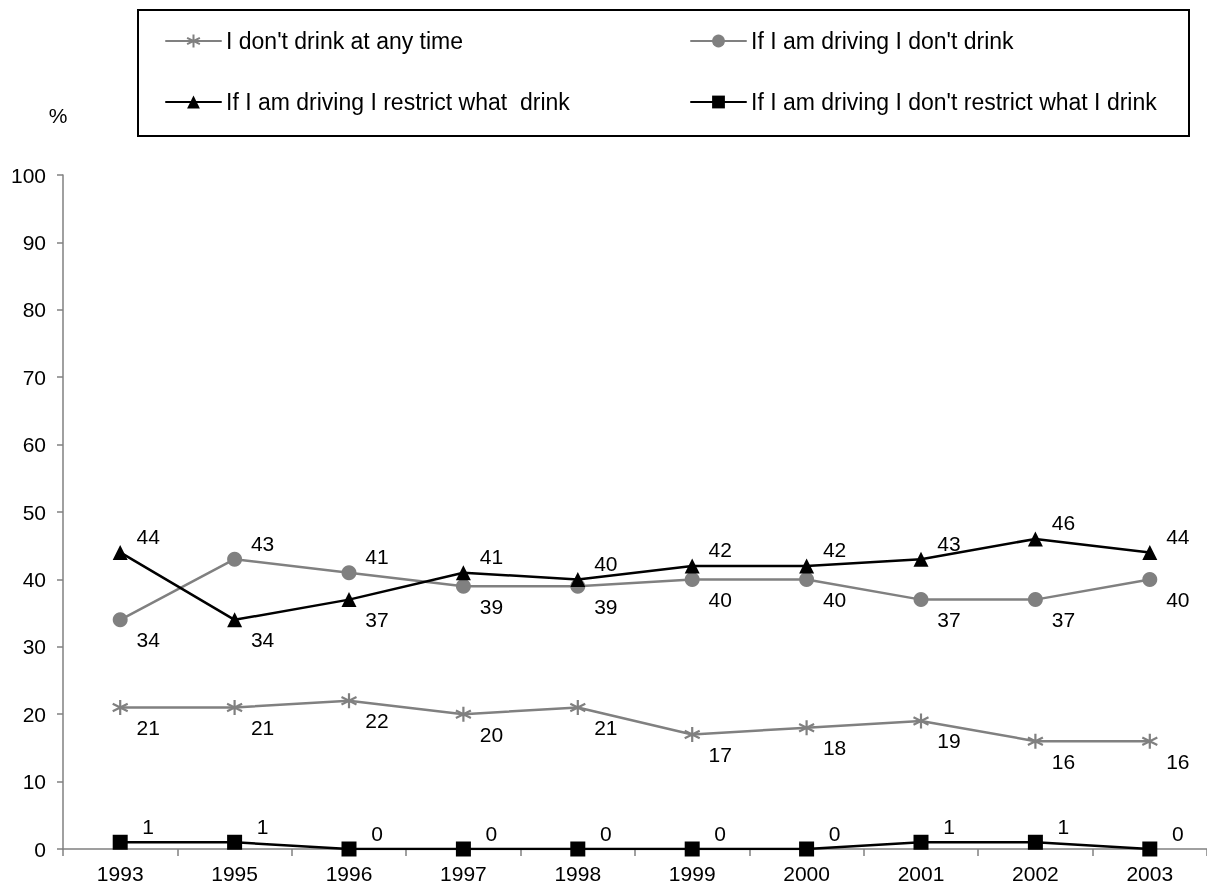 Image resolution: width=1207 pixels, height=890 pixels. I want to click on x-tick-label: 1998, so click(578, 873).